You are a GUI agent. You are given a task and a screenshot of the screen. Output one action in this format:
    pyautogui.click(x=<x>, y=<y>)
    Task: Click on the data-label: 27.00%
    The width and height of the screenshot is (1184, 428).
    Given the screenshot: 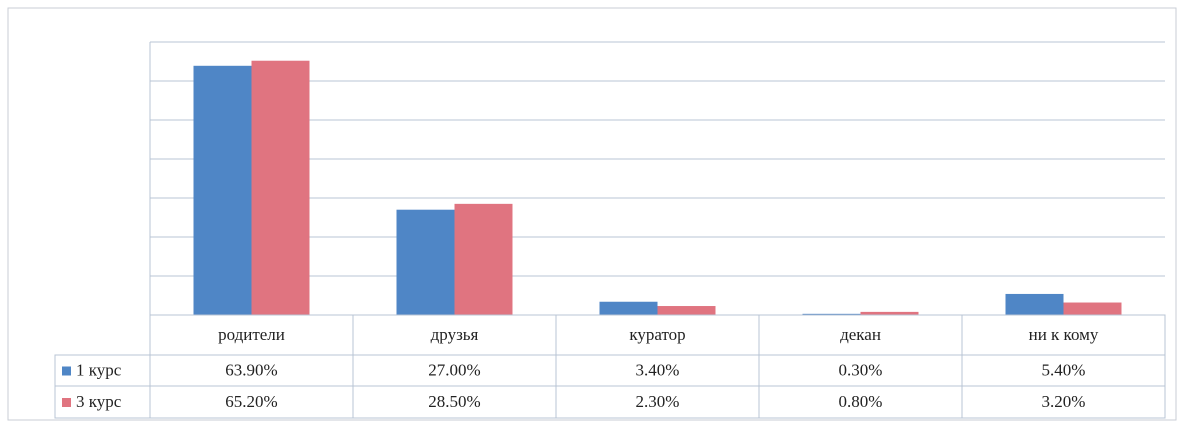 What is the action you would take?
    pyautogui.click(x=454, y=369)
    